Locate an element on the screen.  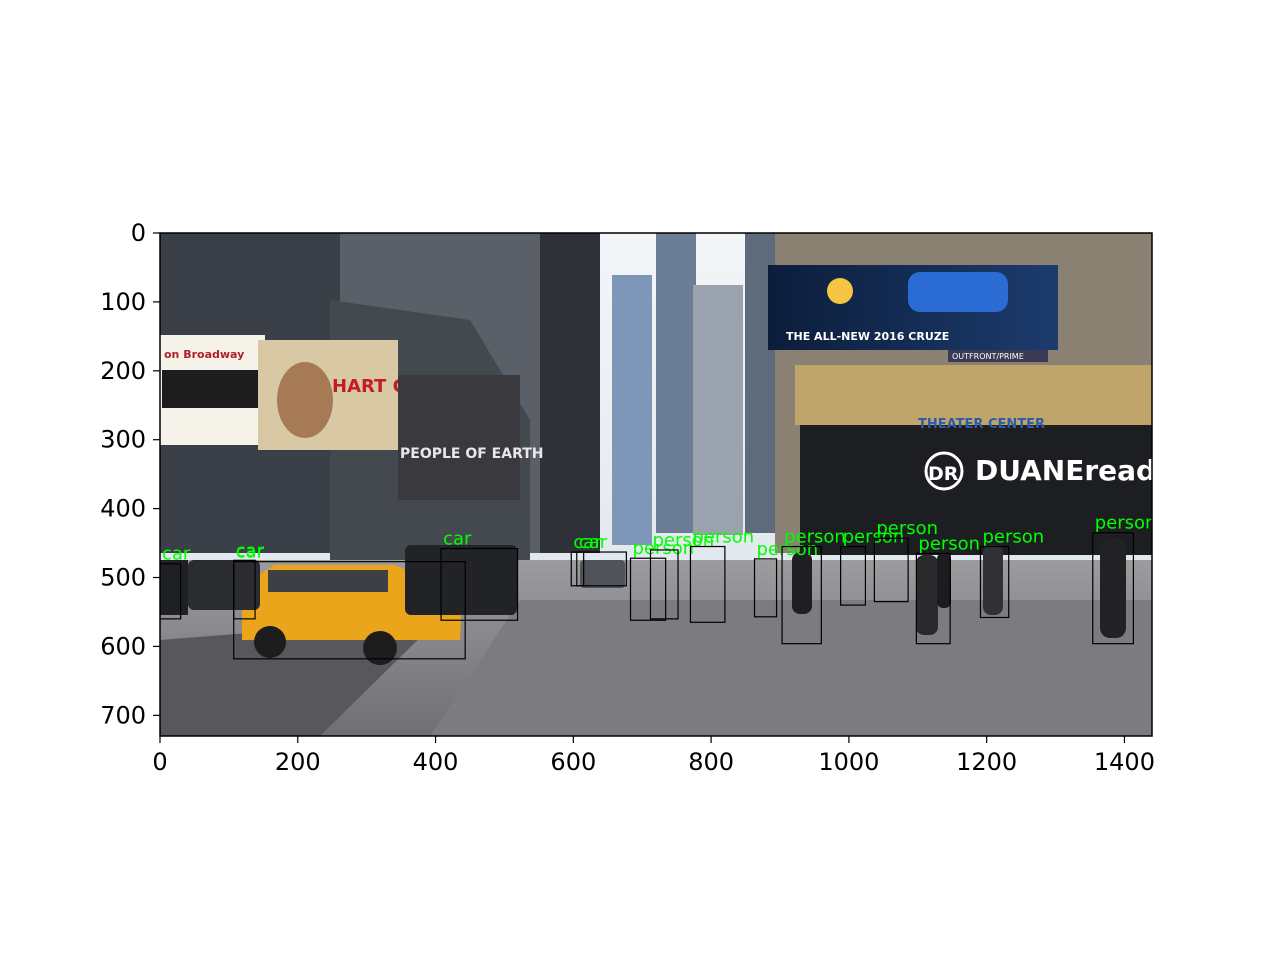
x-tick-label: 1000 is located at coordinates (848, 762).